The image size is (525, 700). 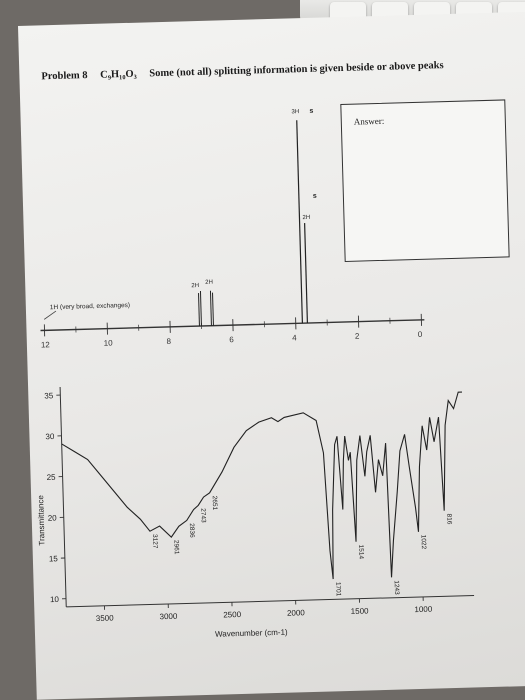 What do you see at coordinates (232, 325) in the screenshot?
I see `nmr-baseline` at bounding box center [232, 325].